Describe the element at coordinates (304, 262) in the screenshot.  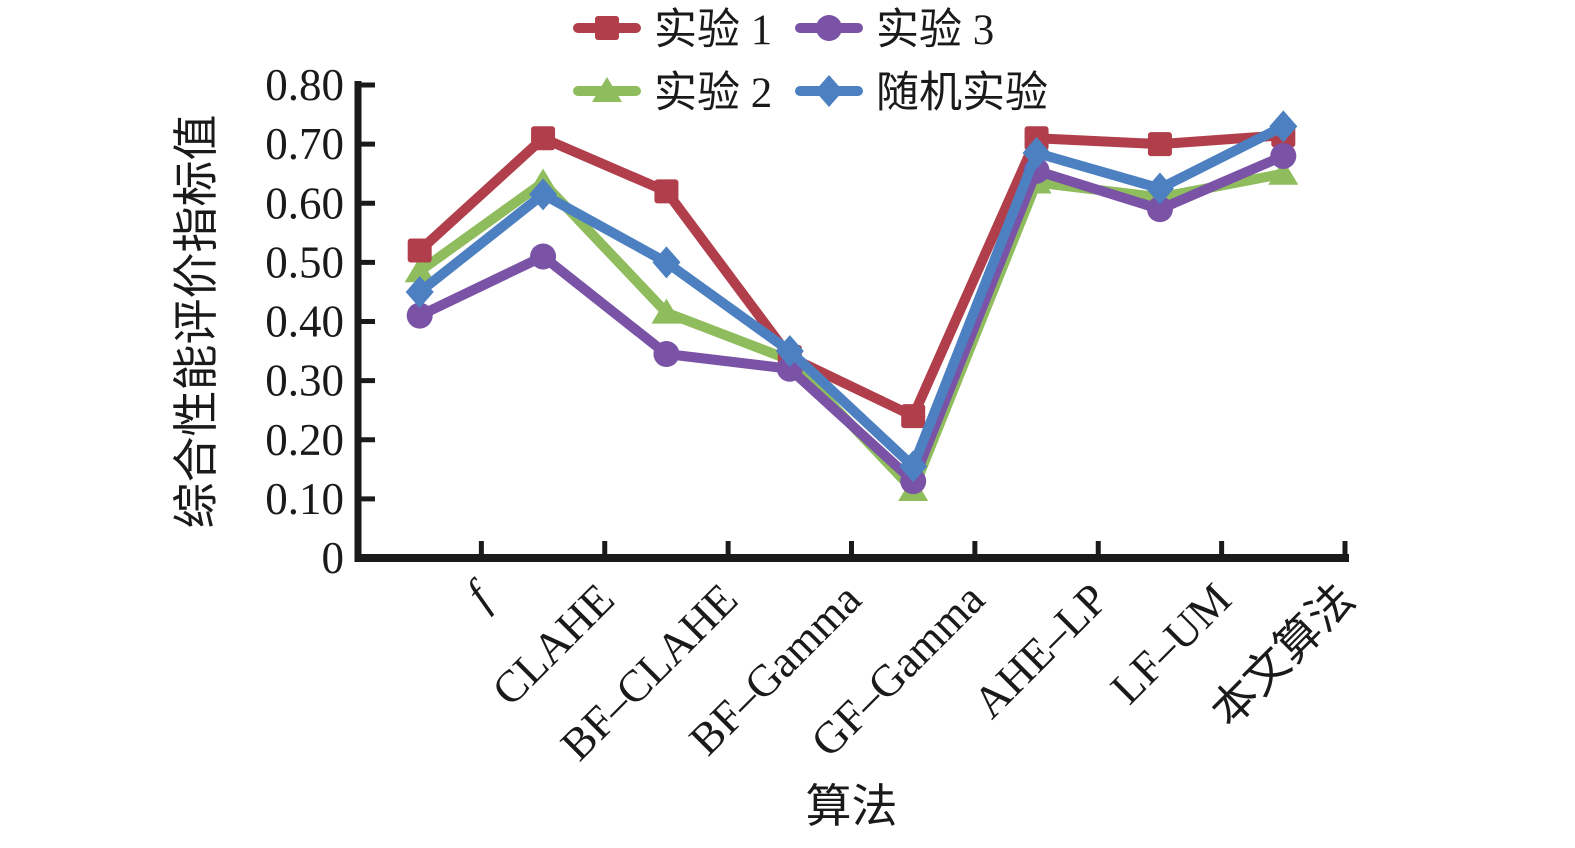
I see `y-tick-label: 0.50` at that location.